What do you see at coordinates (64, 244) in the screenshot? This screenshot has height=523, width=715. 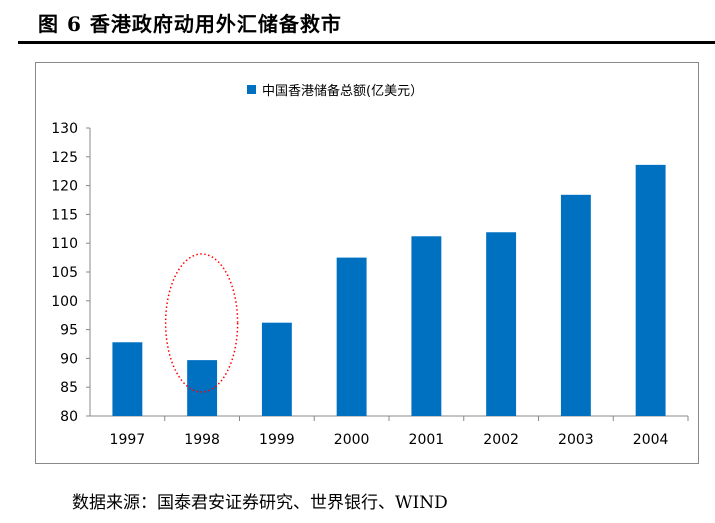 I see `y-tick-label: 110` at bounding box center [64, 244].